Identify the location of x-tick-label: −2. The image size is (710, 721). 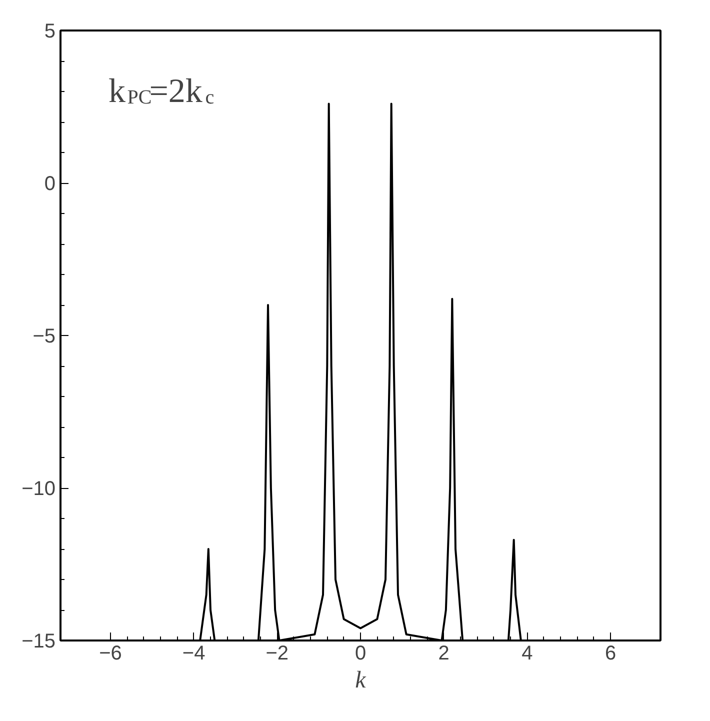
(277, 653).